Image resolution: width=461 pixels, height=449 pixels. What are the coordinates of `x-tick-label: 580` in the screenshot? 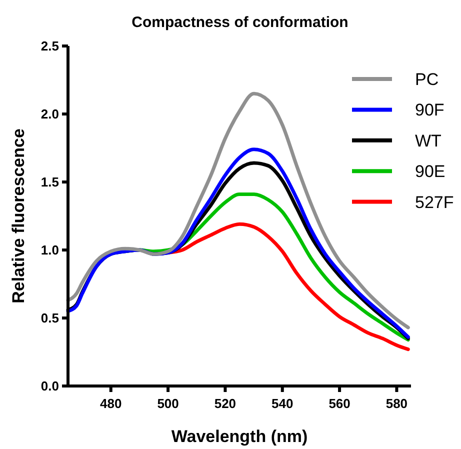 It's located at (397, 403).